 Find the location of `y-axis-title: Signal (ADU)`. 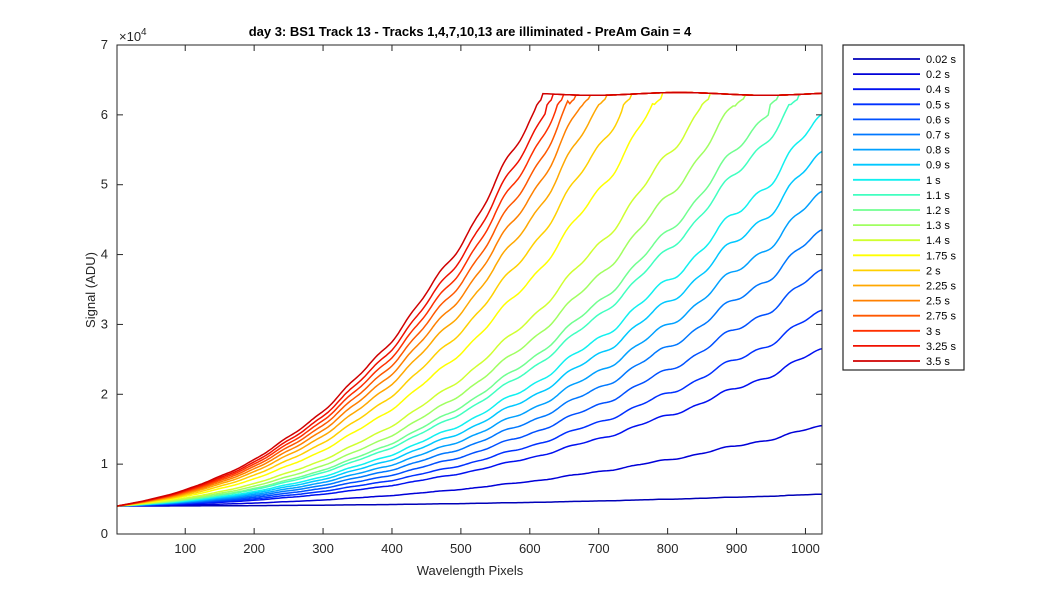

y-axis-title: Signal (ADU) is located at coordinates (90, 290).